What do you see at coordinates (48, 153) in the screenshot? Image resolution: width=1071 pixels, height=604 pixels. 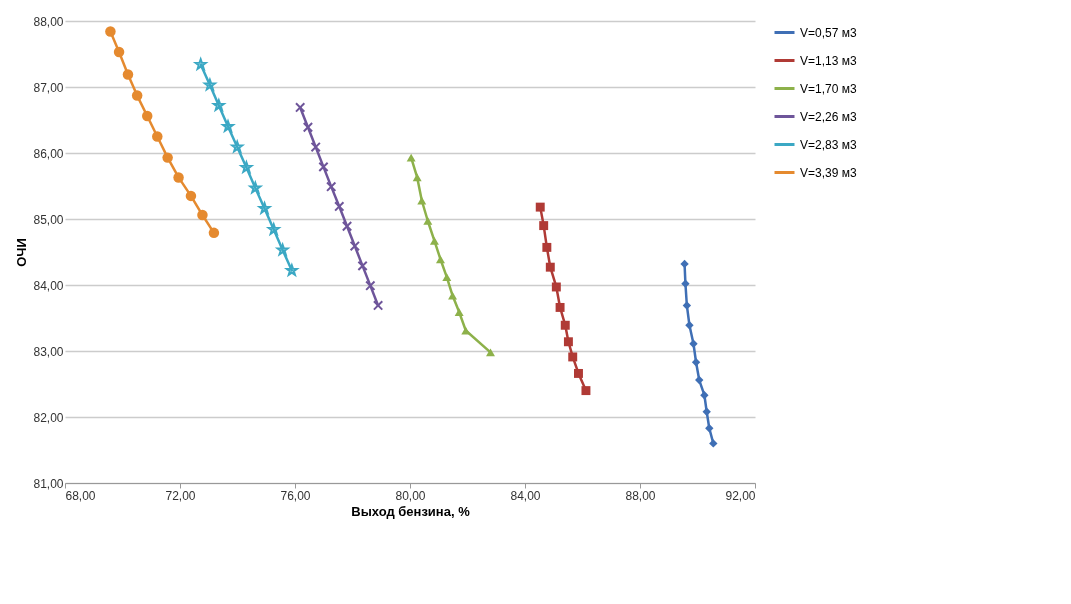 I see `y-tick-label: 86,00` at bounding box center [48, 153].